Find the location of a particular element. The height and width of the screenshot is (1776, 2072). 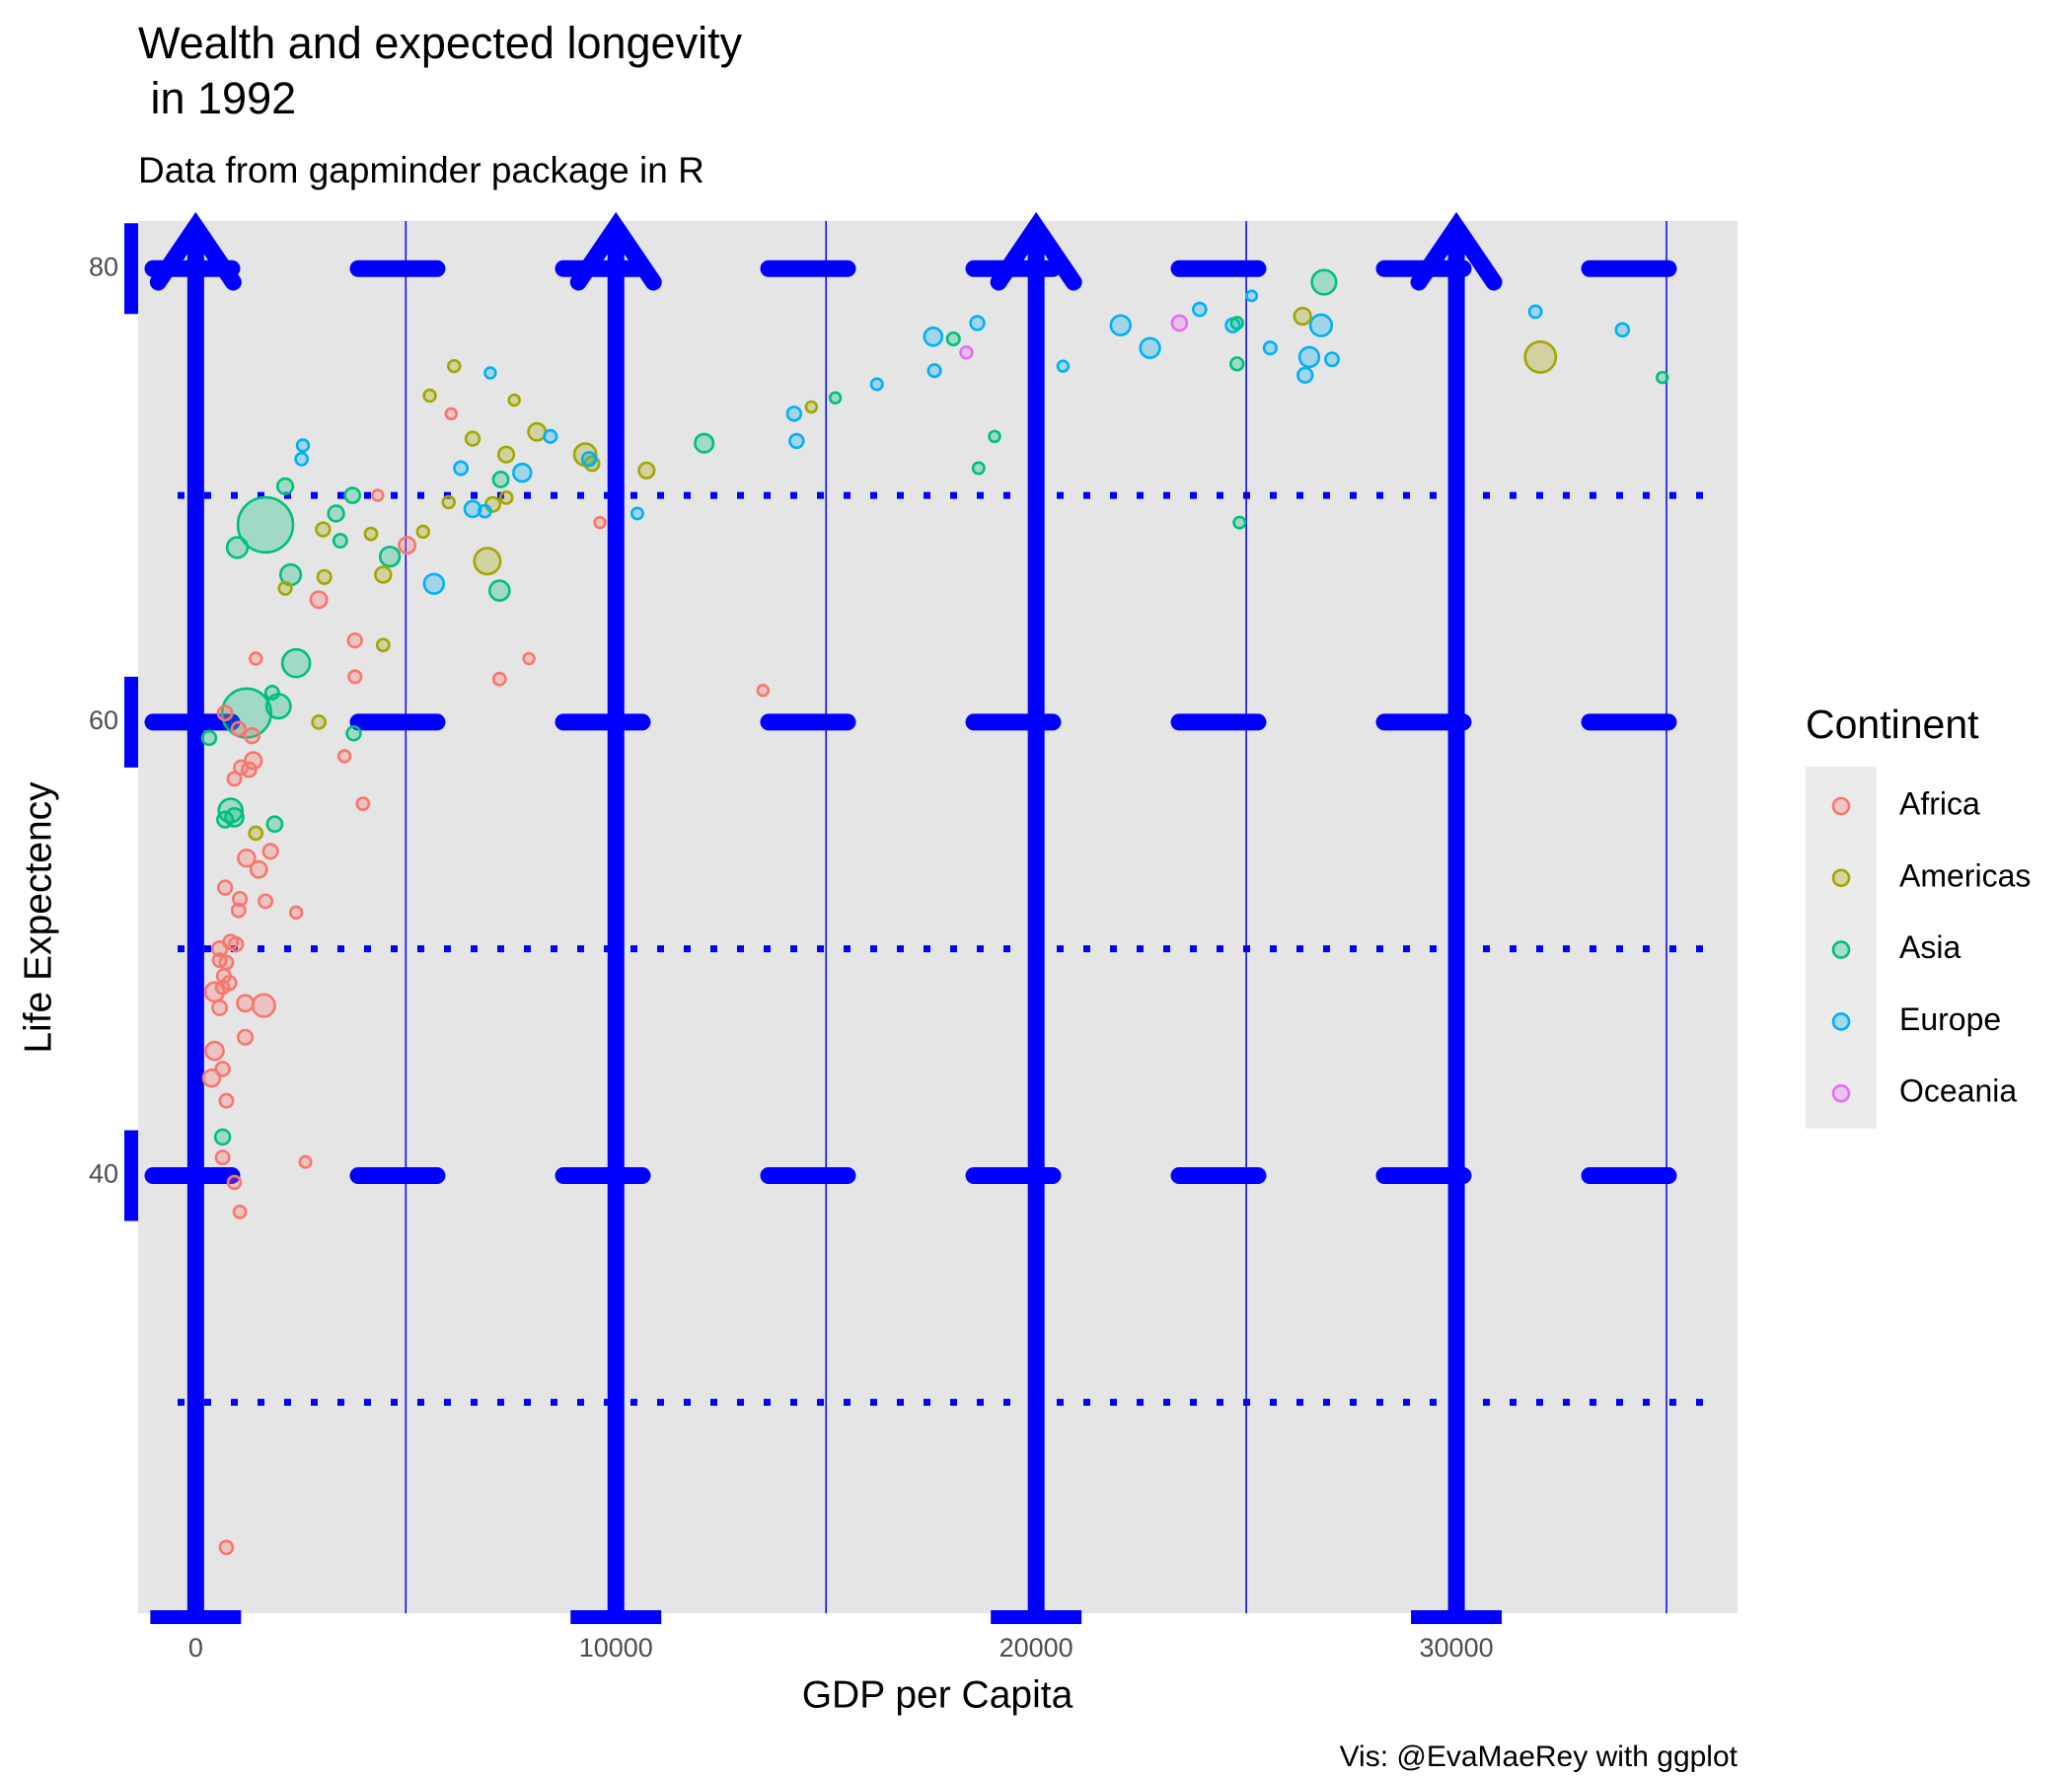

y-tick-label: 40 is located at coordinates (104, 1174).